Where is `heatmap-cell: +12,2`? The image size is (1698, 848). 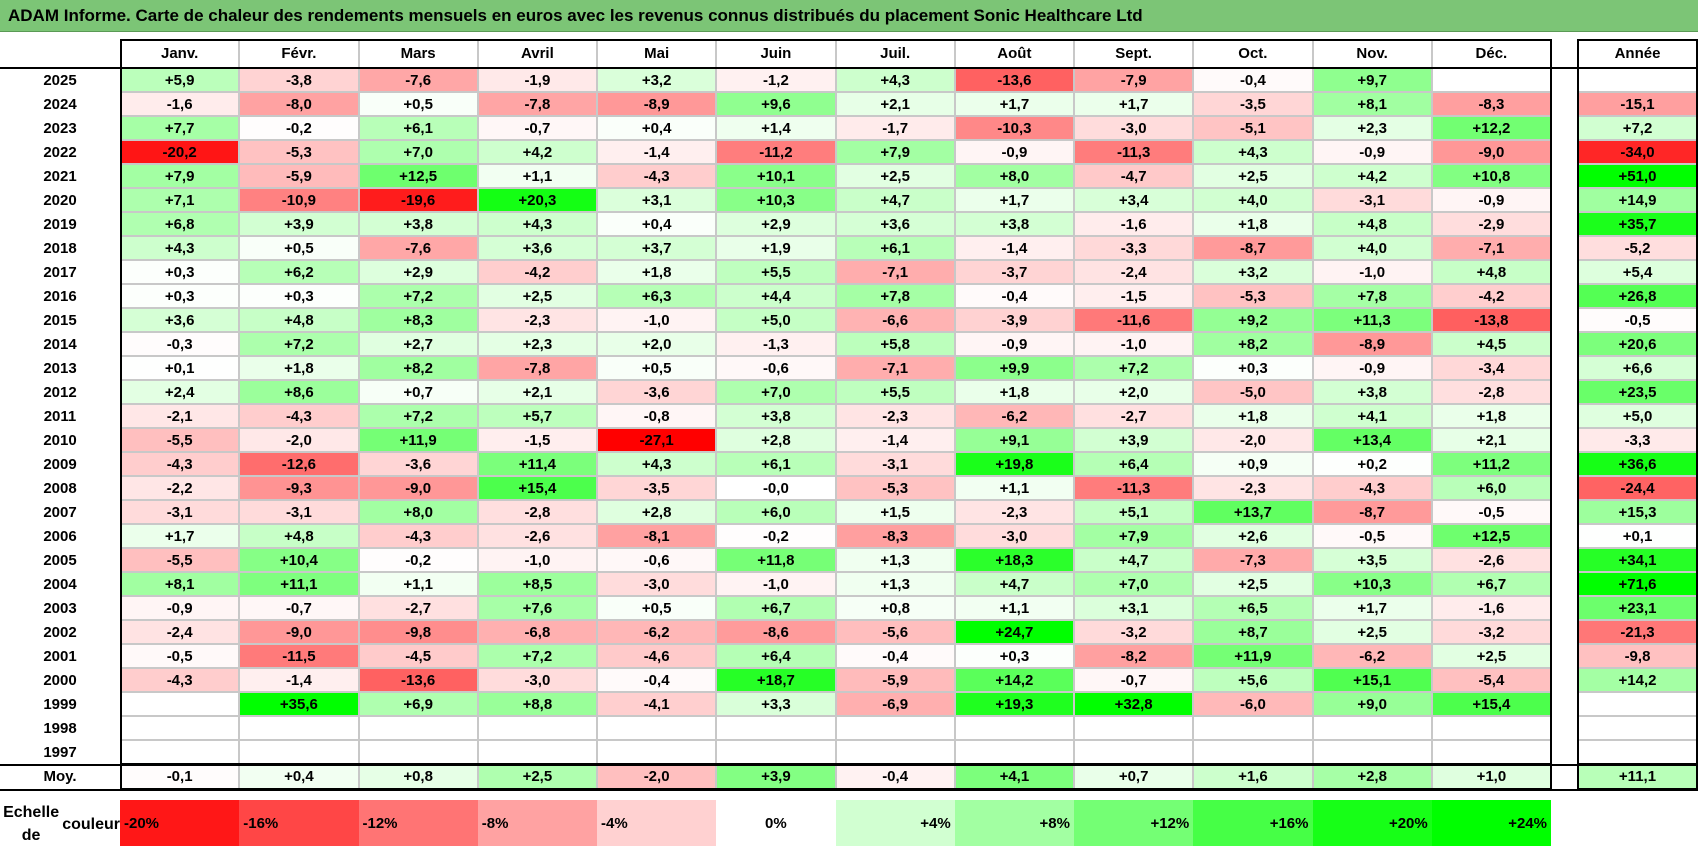 heatmap-cell: +12,2 is located at coordinates (1491, 128).